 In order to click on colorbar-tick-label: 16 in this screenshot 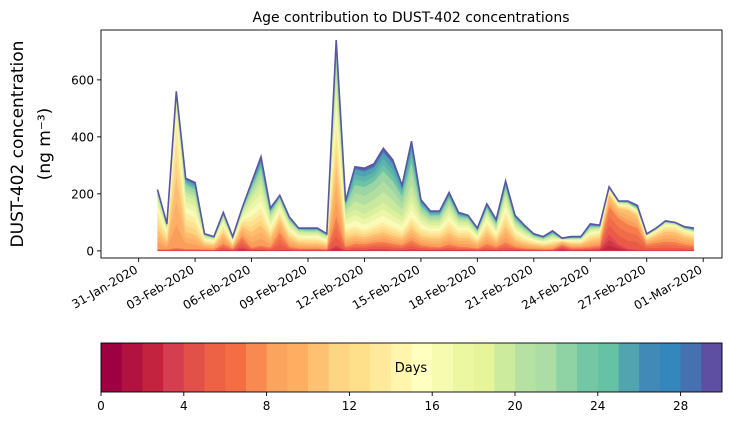, I will do `click(432, 406)`.